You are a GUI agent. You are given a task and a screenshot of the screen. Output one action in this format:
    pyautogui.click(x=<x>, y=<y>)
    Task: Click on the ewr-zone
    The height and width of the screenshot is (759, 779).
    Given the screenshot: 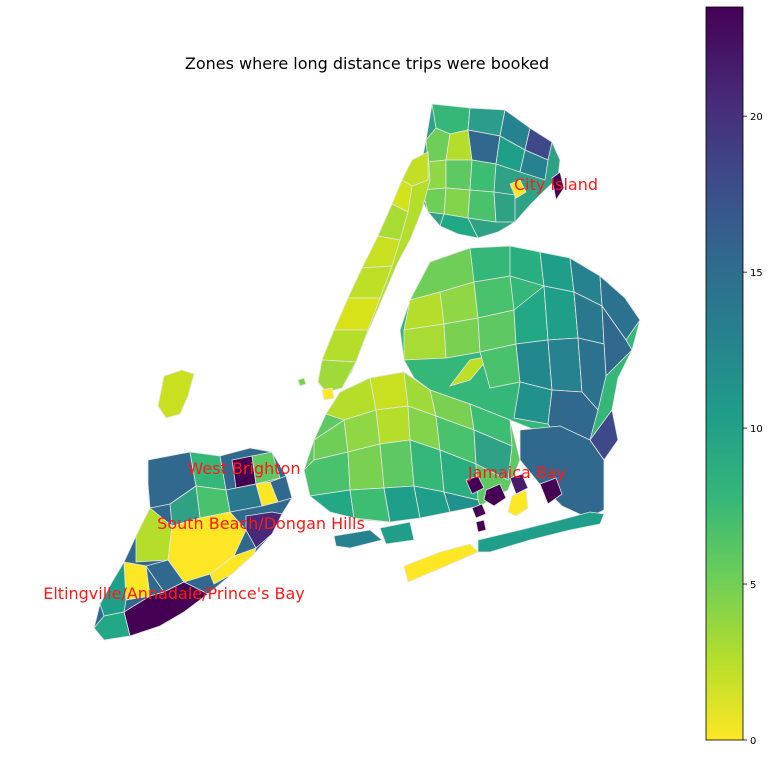 What is the action you would take?
    pyautogui.click(x=176, y=394)
    